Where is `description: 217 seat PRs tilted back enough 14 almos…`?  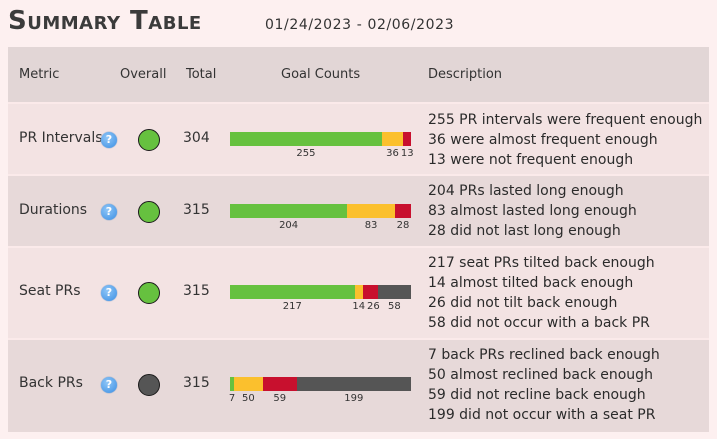 description: 217 seat PRs tilted back enough 14 almos… is located at coordinates (541, 293).